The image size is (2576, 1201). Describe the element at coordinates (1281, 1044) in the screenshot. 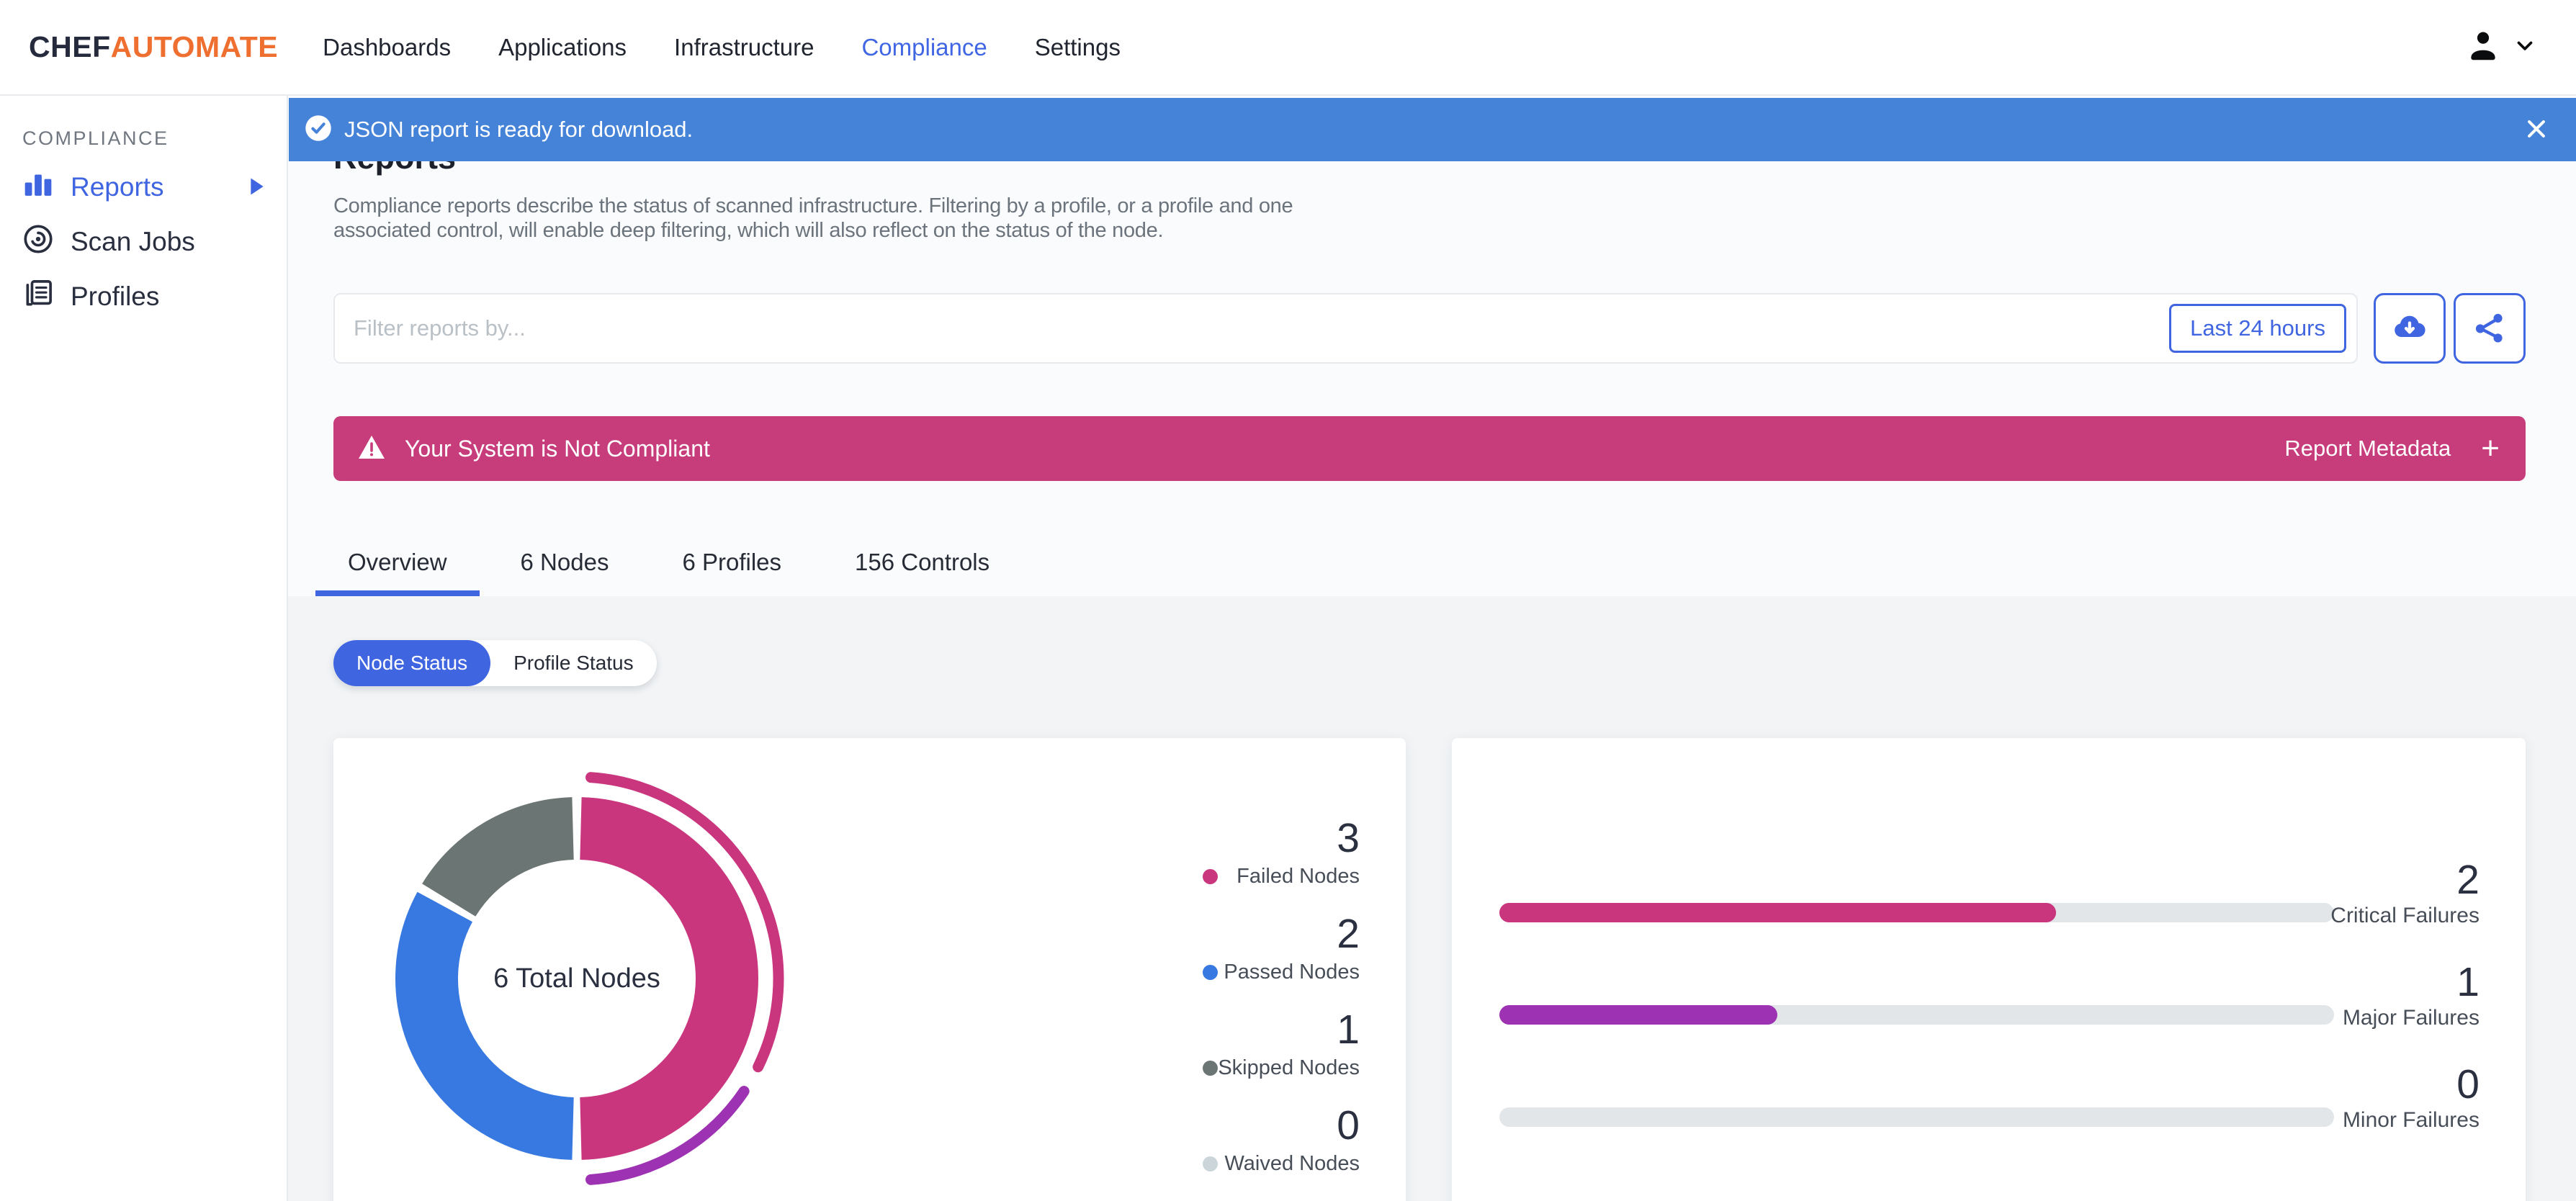

I see `legend-item-skipped: 1 Skipped Nodes` at that location.